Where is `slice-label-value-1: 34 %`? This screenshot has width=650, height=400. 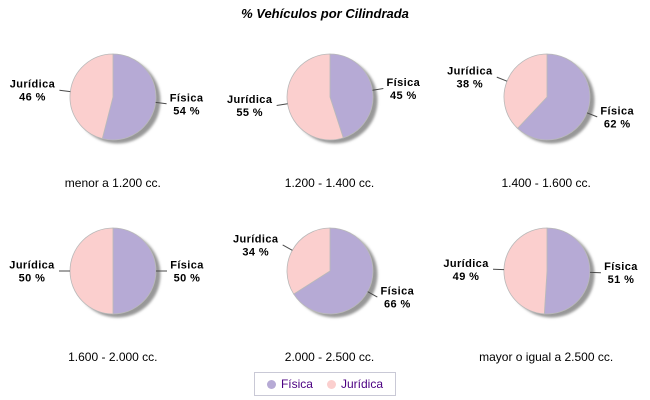
slice-label-value-1: 34 % is located at coordinates (255, 252).